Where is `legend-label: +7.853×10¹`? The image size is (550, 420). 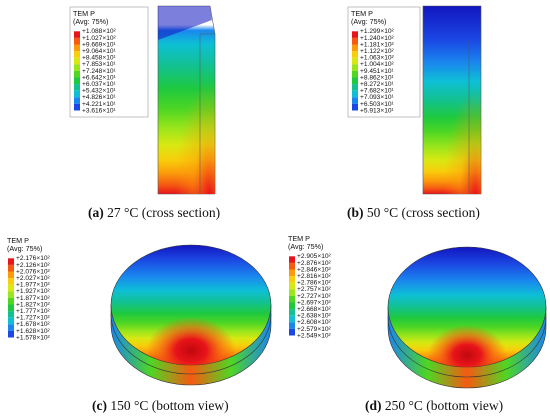
legend-label: +7.853×10¹ is located at coordinates (99, 64).